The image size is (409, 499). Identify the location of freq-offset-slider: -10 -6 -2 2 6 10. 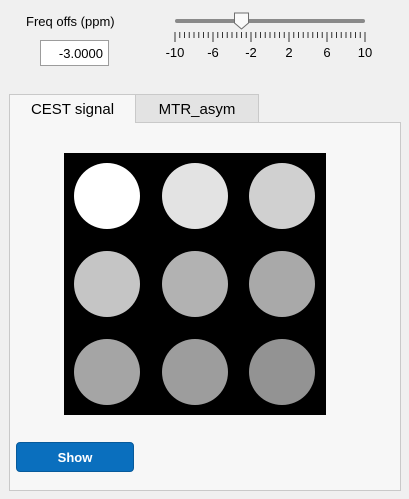
(269, 37).